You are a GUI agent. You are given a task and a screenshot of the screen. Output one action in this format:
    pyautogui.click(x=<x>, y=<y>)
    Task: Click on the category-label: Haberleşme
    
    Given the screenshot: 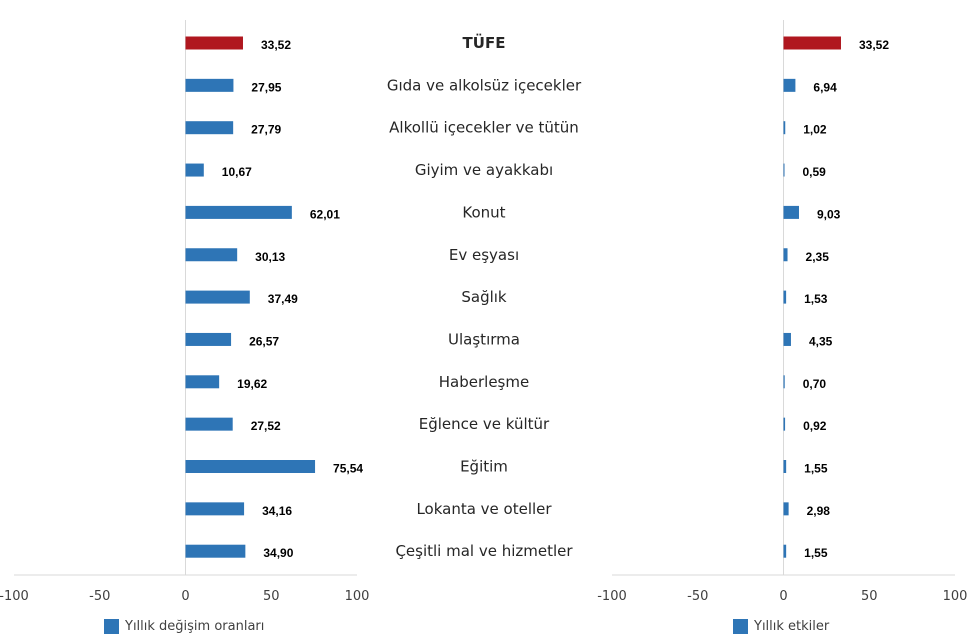 What is the action you would take?
    pyautogui.click(x=484, y=382)
    